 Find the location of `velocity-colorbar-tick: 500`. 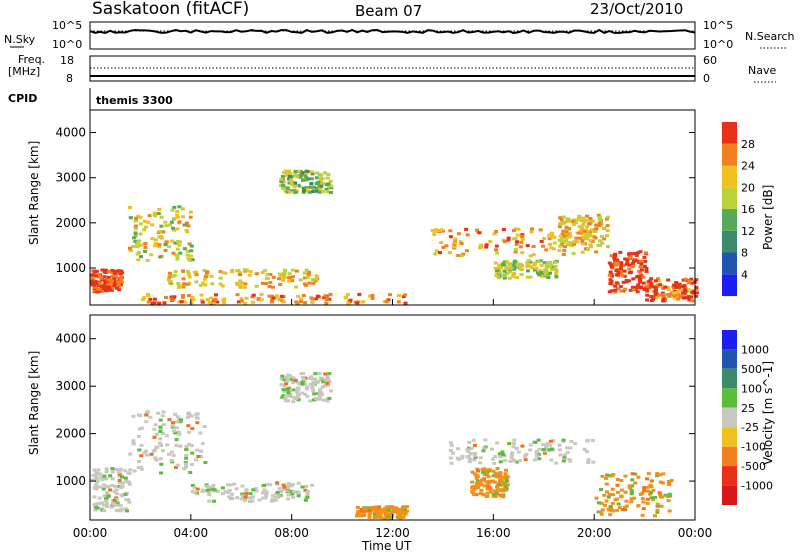

velocity-colorbar-tick: 500 is located at coordinates (751, 369).